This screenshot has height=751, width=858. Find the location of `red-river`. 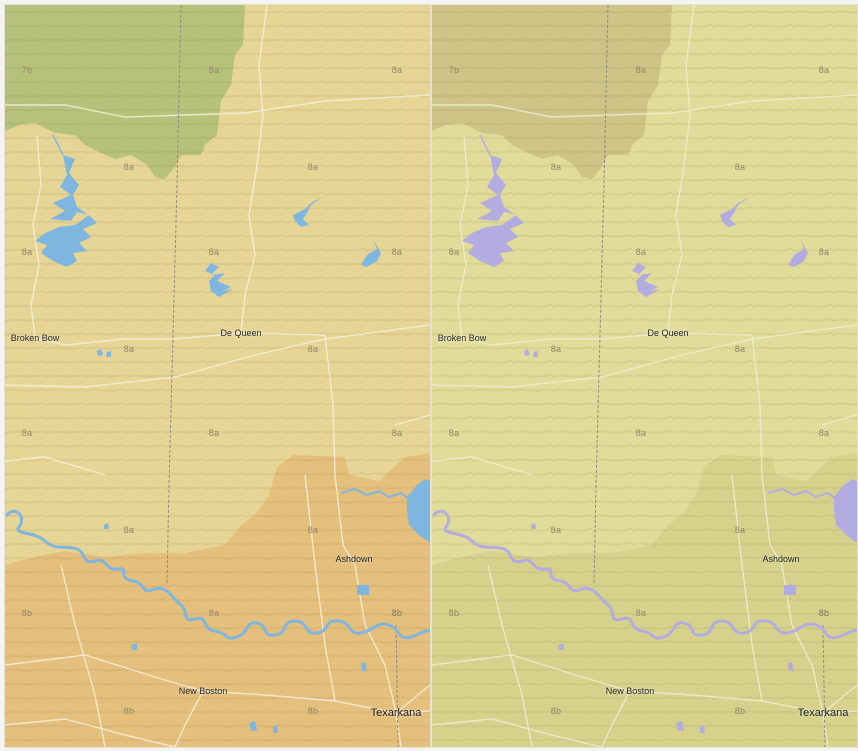

red-river is located at coordinates (644, 574).